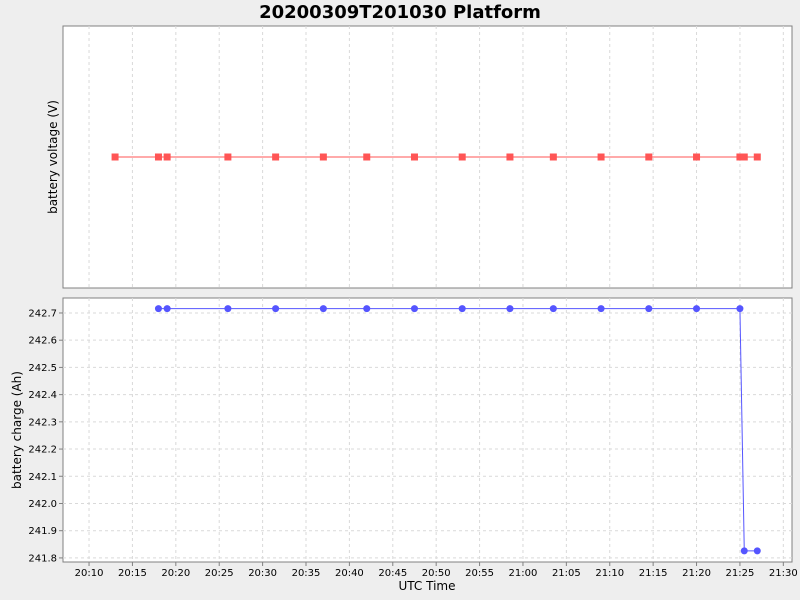  Describe the element at coordinates (53, 157) in the screenshot. I see `y-axis-label: battery voltage (V)` at that location.